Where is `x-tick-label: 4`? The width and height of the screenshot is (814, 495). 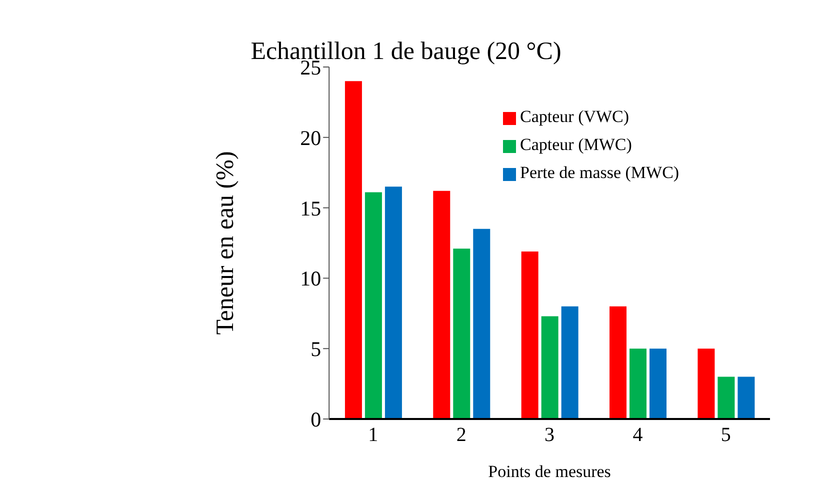
x-tick-label: 4 is located at coordinates (637, 435).